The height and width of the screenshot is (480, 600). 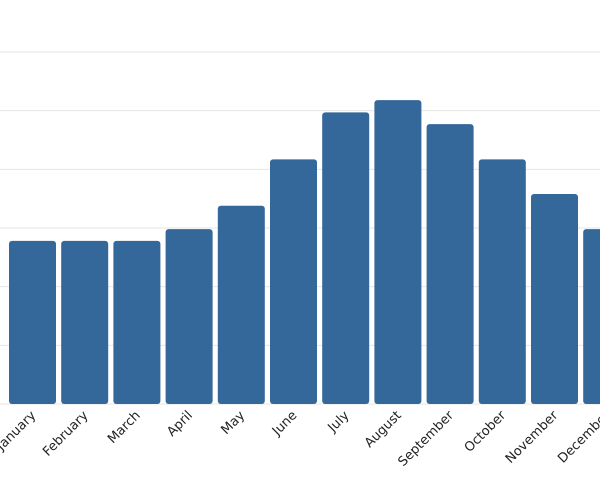 I want to click on x-tick-label: October, so click(x=486, y=432).